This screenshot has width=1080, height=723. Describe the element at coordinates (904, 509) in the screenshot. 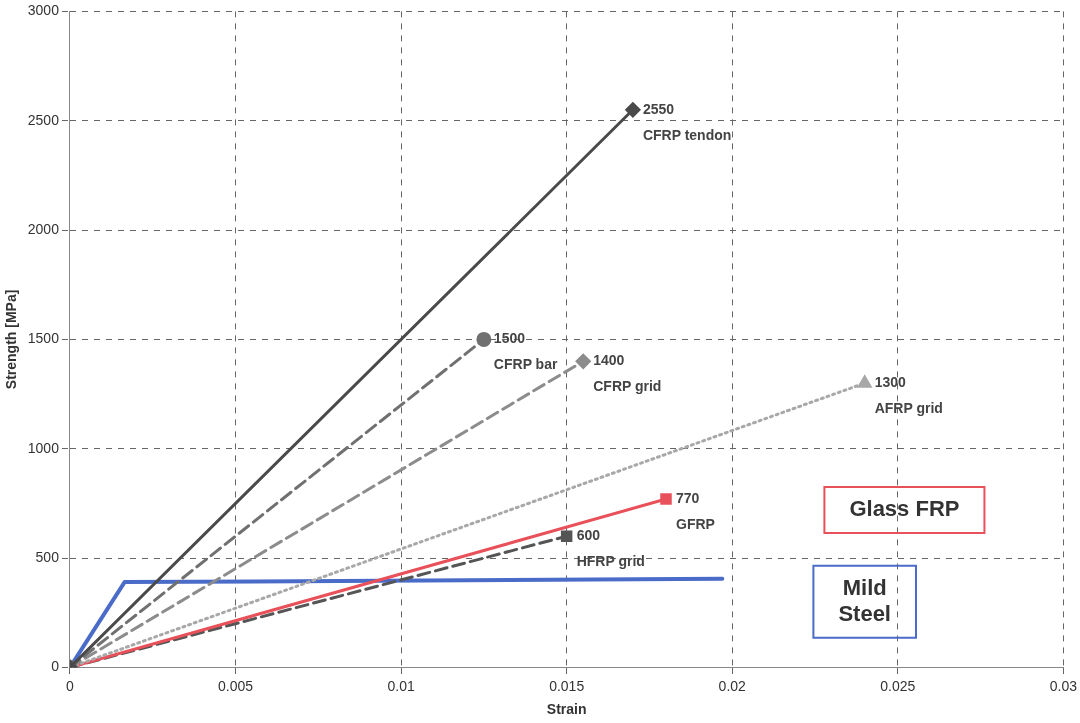

I see `annotation: Glass FRP` at that location.